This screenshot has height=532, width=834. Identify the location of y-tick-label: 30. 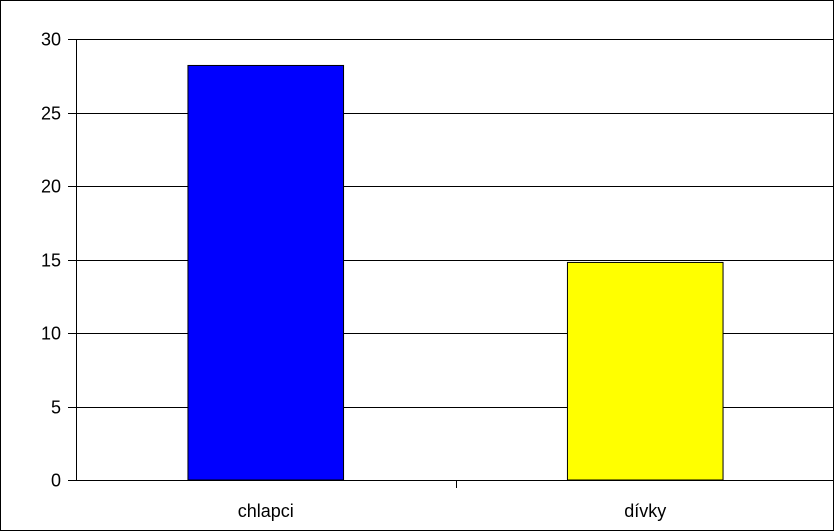
(51, 40).